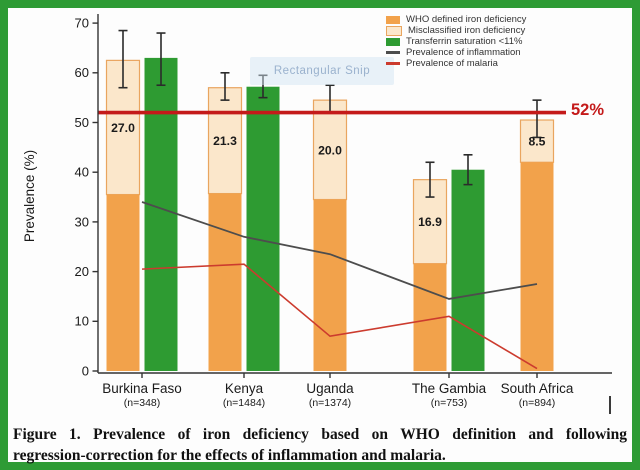  I want to click on country-label: The Gambia, so click(449, 388).